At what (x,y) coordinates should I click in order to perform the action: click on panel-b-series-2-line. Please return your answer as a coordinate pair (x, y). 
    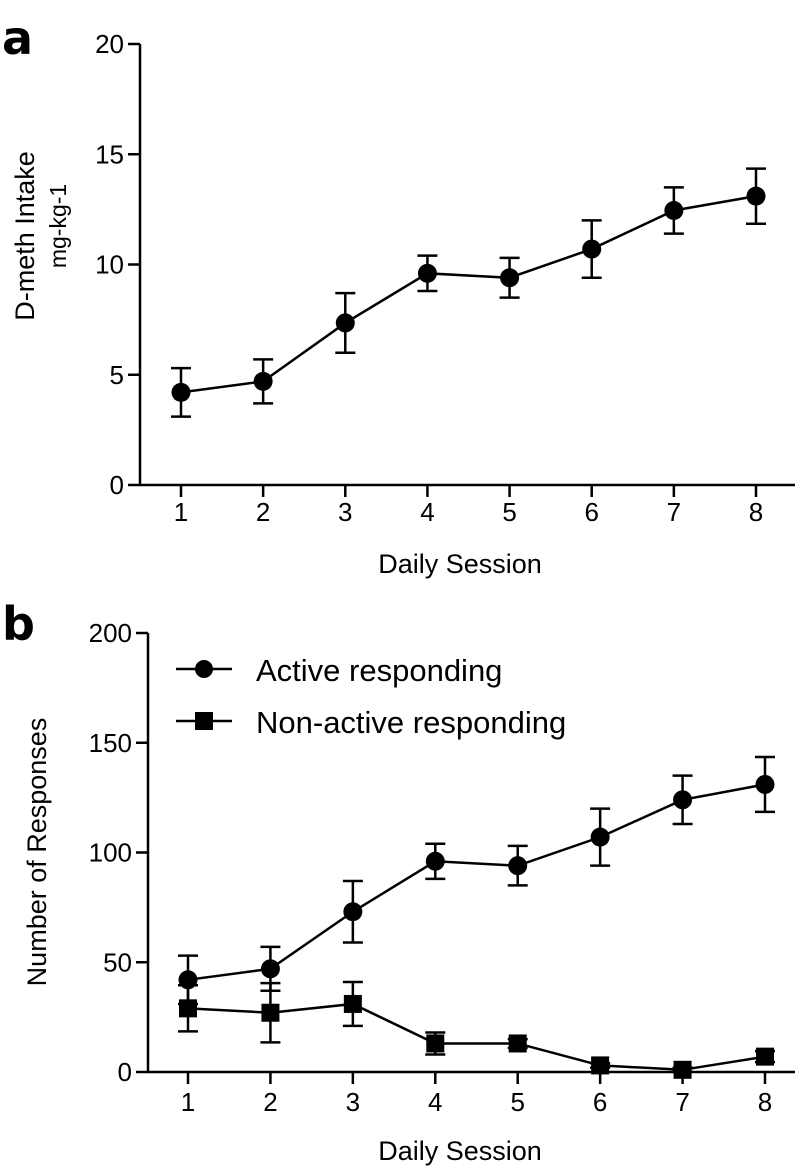
    Looking at the image, I should click on (476, 1037).